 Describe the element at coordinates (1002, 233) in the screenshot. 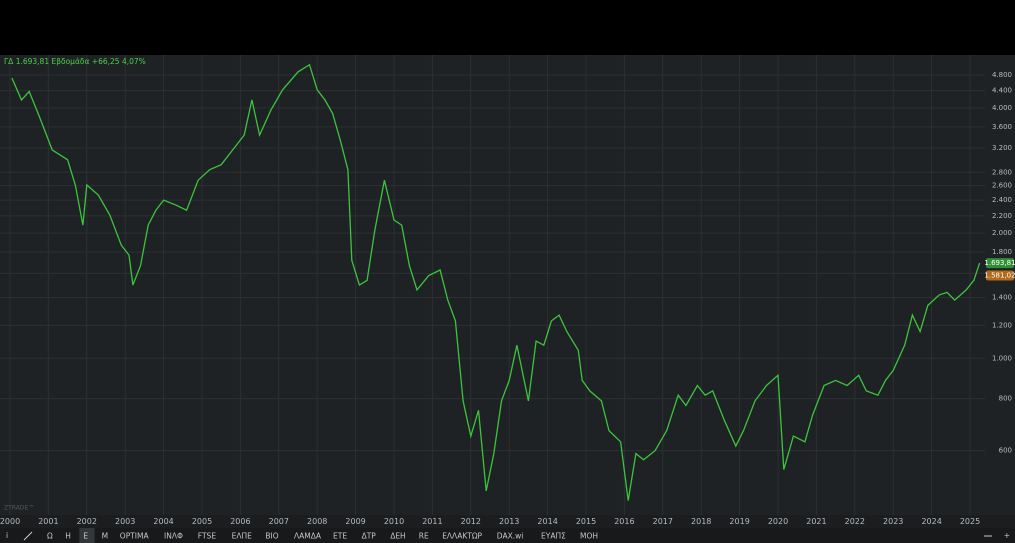

I see `y-tick-label: 2.000` at that location.